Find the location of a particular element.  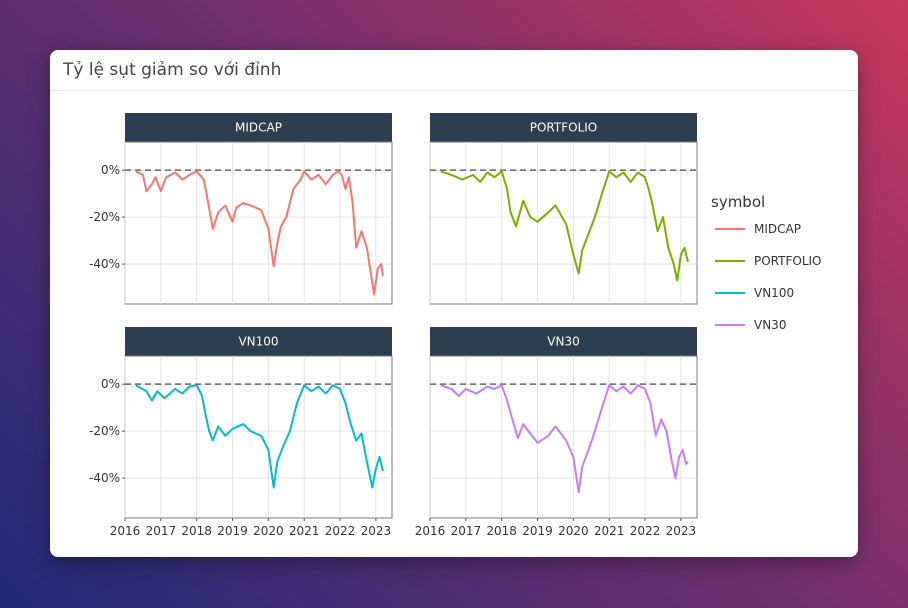

facet-label-vn30: VN30 is located at coordinates (563, 342).